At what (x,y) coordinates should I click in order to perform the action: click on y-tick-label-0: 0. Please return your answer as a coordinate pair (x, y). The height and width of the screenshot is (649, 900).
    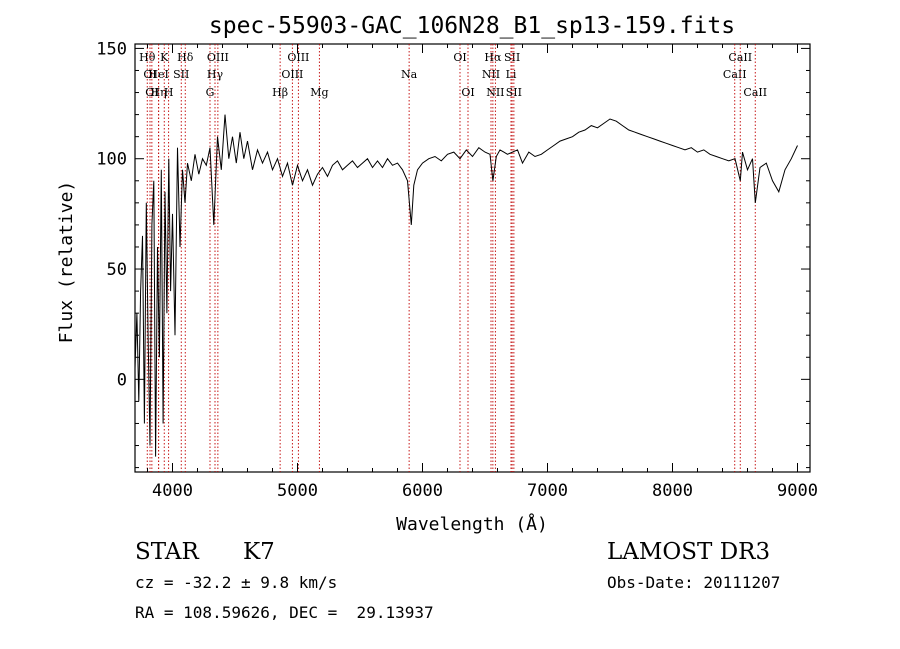
    Looking at the image, I should click on (122, 380).